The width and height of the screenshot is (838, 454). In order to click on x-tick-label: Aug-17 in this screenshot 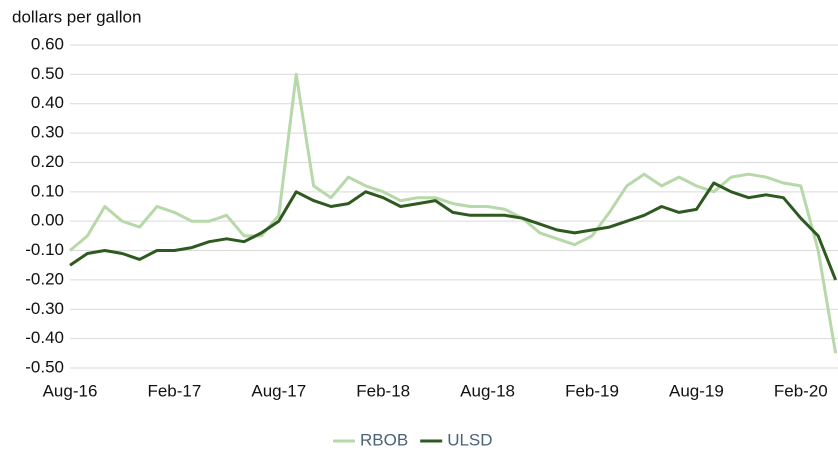, I will do `click(278, 390)`.